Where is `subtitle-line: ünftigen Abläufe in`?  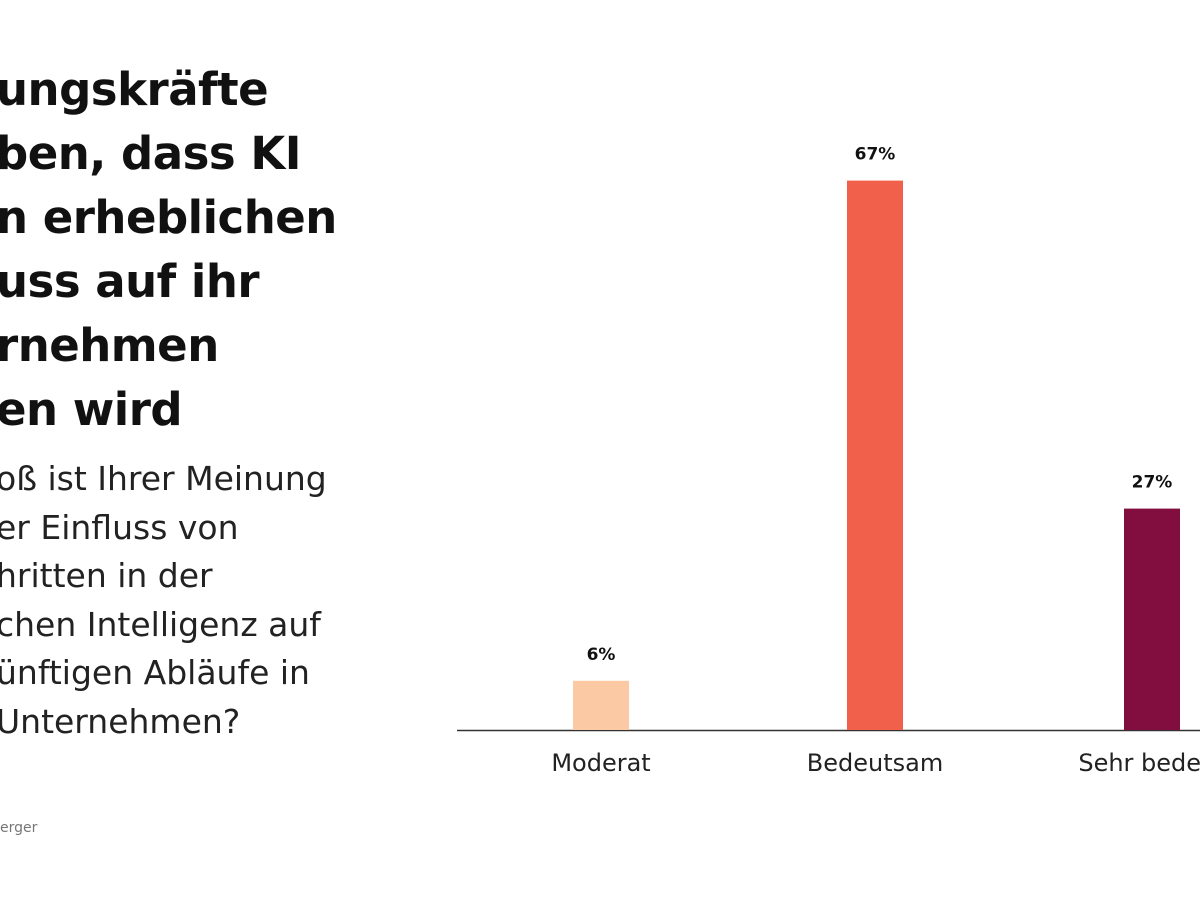 subtitle-line: ünftigen Abläufe in is located at coordinates (155, 672).